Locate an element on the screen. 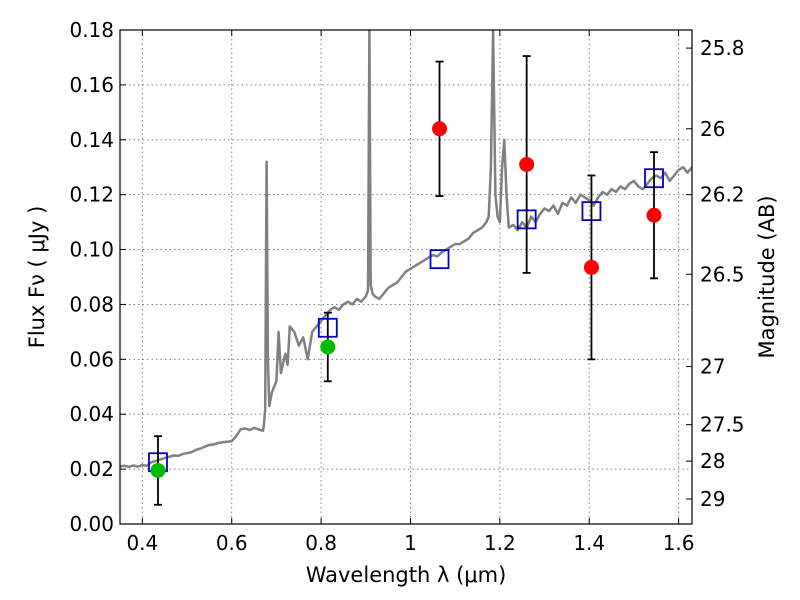 The width and height of the screenshot is (800, 600). y-tick-label: 0.02 is located at coordinates (91, 469).